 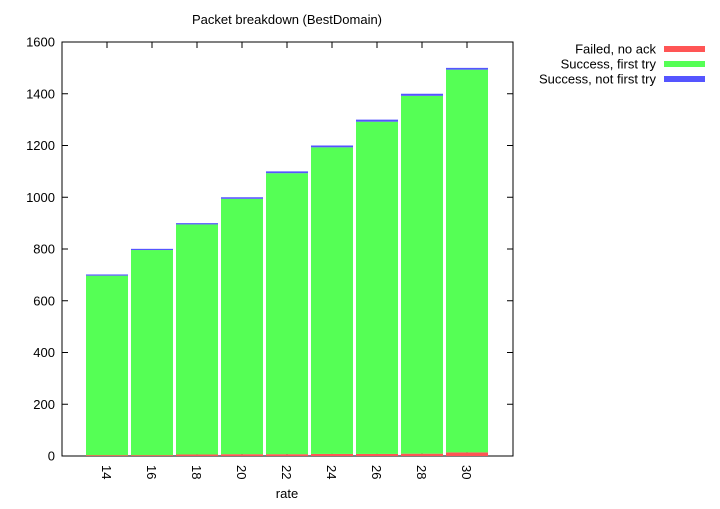 What do you see at coordinates (241, 472) in the screenshot?
I see `x-tick-label: 20` at bounding box center [241, 472].